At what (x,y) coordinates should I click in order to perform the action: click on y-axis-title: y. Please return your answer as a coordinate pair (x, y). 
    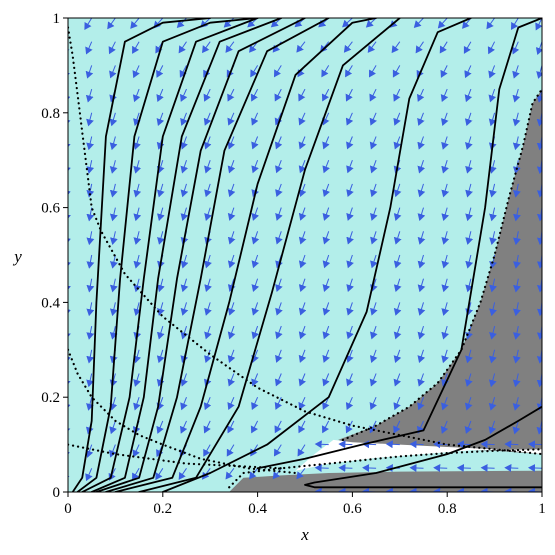
    Looking at the image, I should click on (17, 256).